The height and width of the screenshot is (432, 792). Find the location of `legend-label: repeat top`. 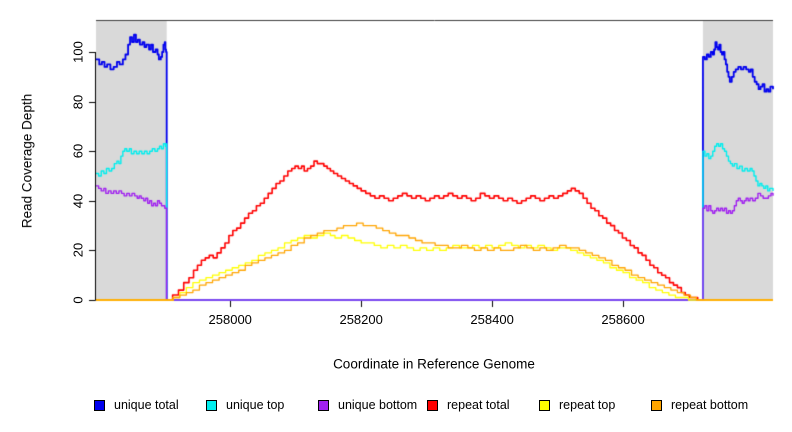

legend-label: repeat top is located at coordinates (587, 405).